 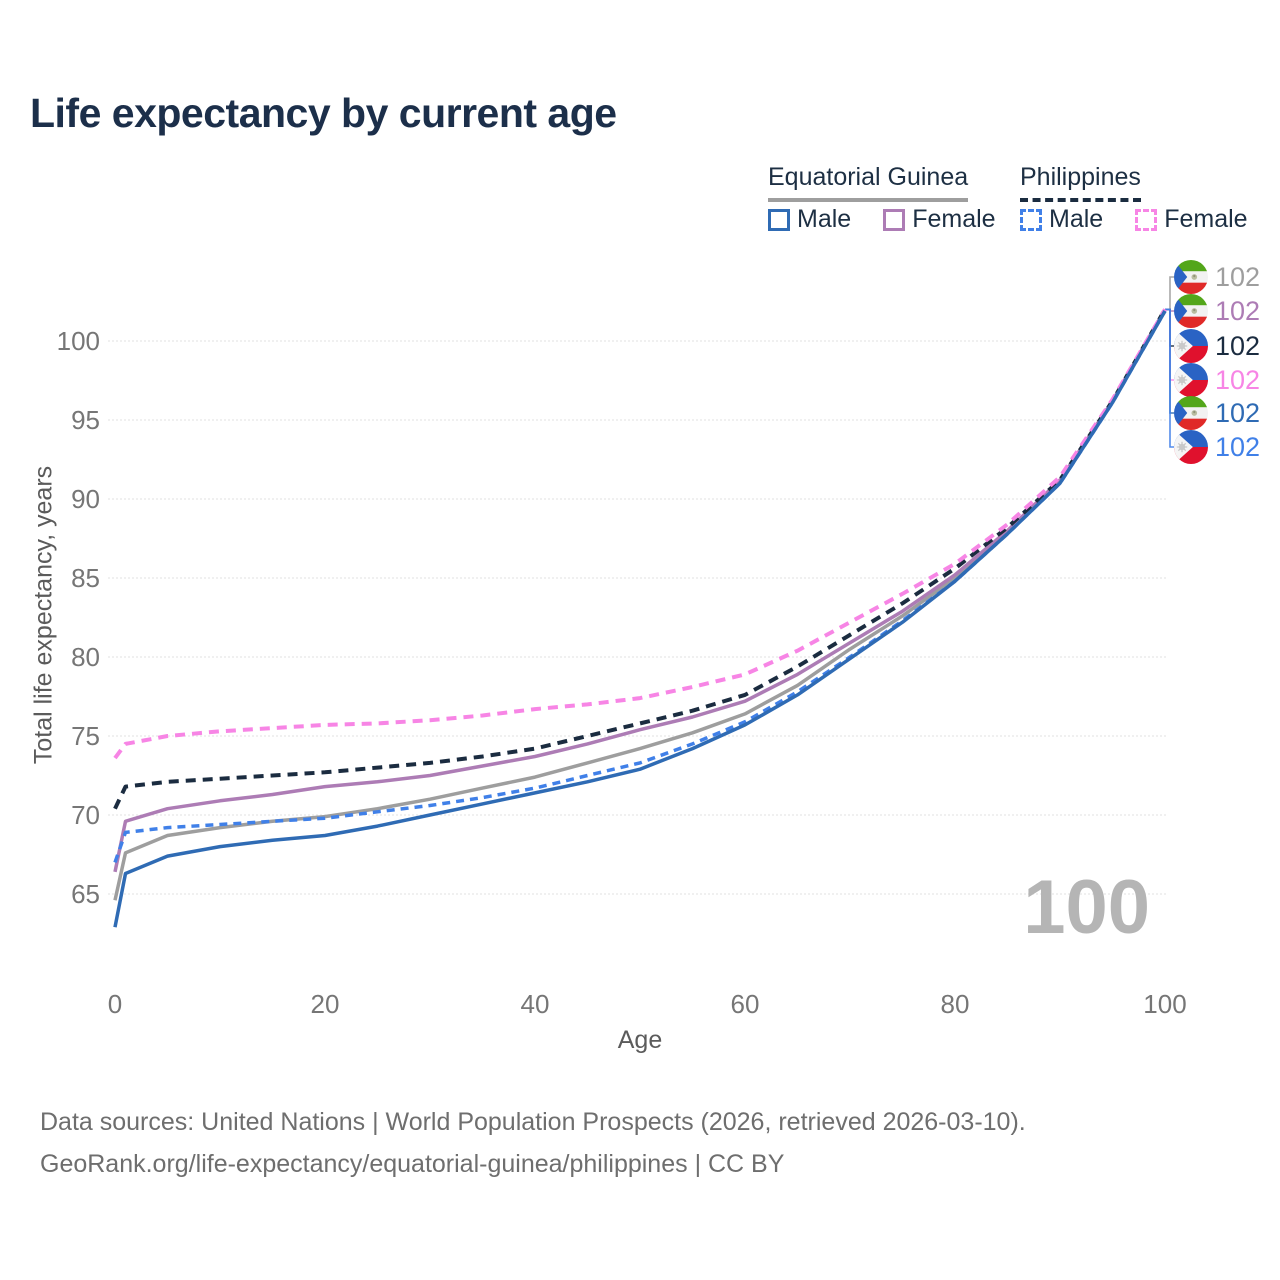 What do you see at coordinates (868, 182) in the screenshot?
I see `legend-group-equatorial-guinea: Equatorial Guinea` at bounding box center [868, 182].